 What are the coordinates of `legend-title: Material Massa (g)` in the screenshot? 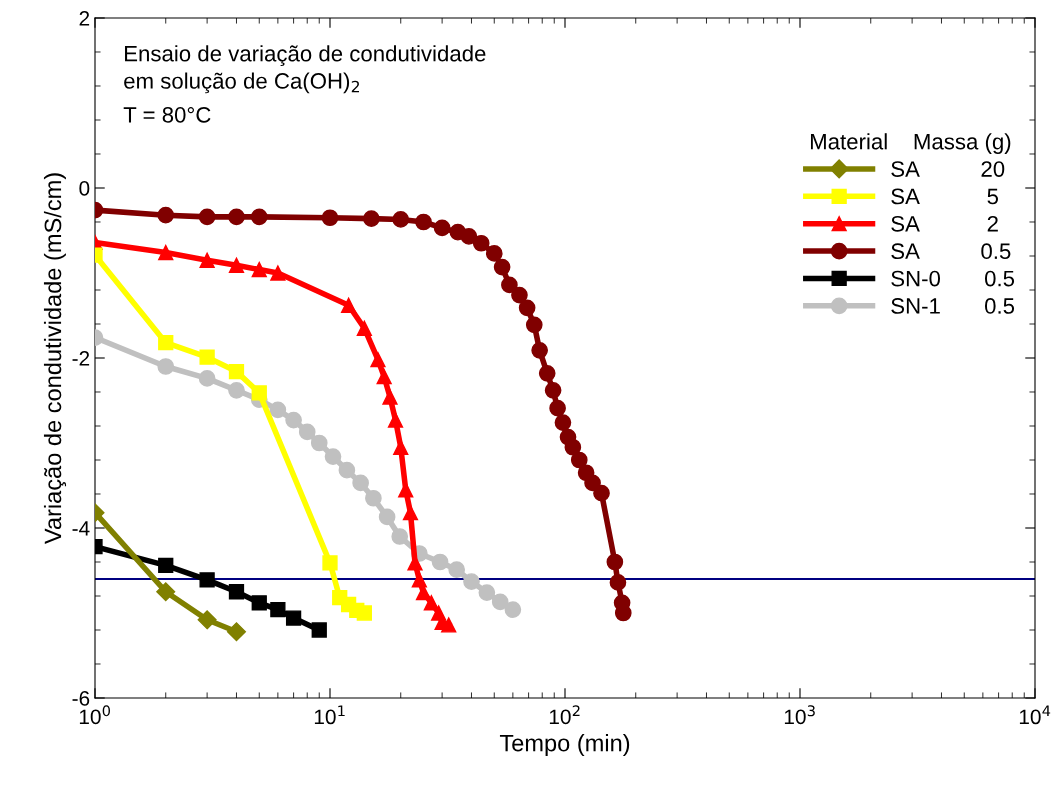 It's located at (910, 143).